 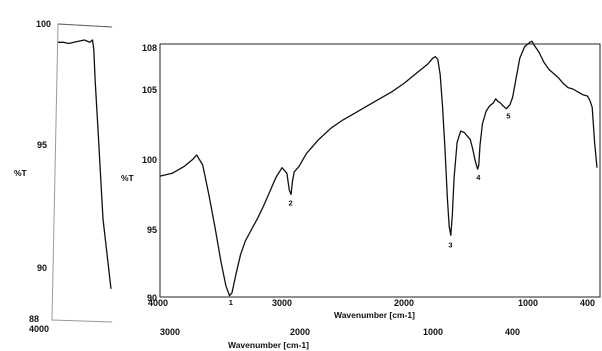 I want to click on main-ytick-90: 90, so click(x=152, y=298).